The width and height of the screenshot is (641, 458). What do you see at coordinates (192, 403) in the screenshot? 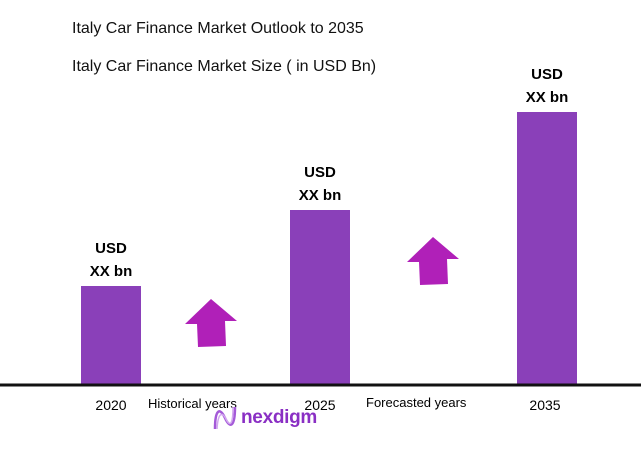
I see `period-label-historical: Historical years` at bounding box center [192, 403].